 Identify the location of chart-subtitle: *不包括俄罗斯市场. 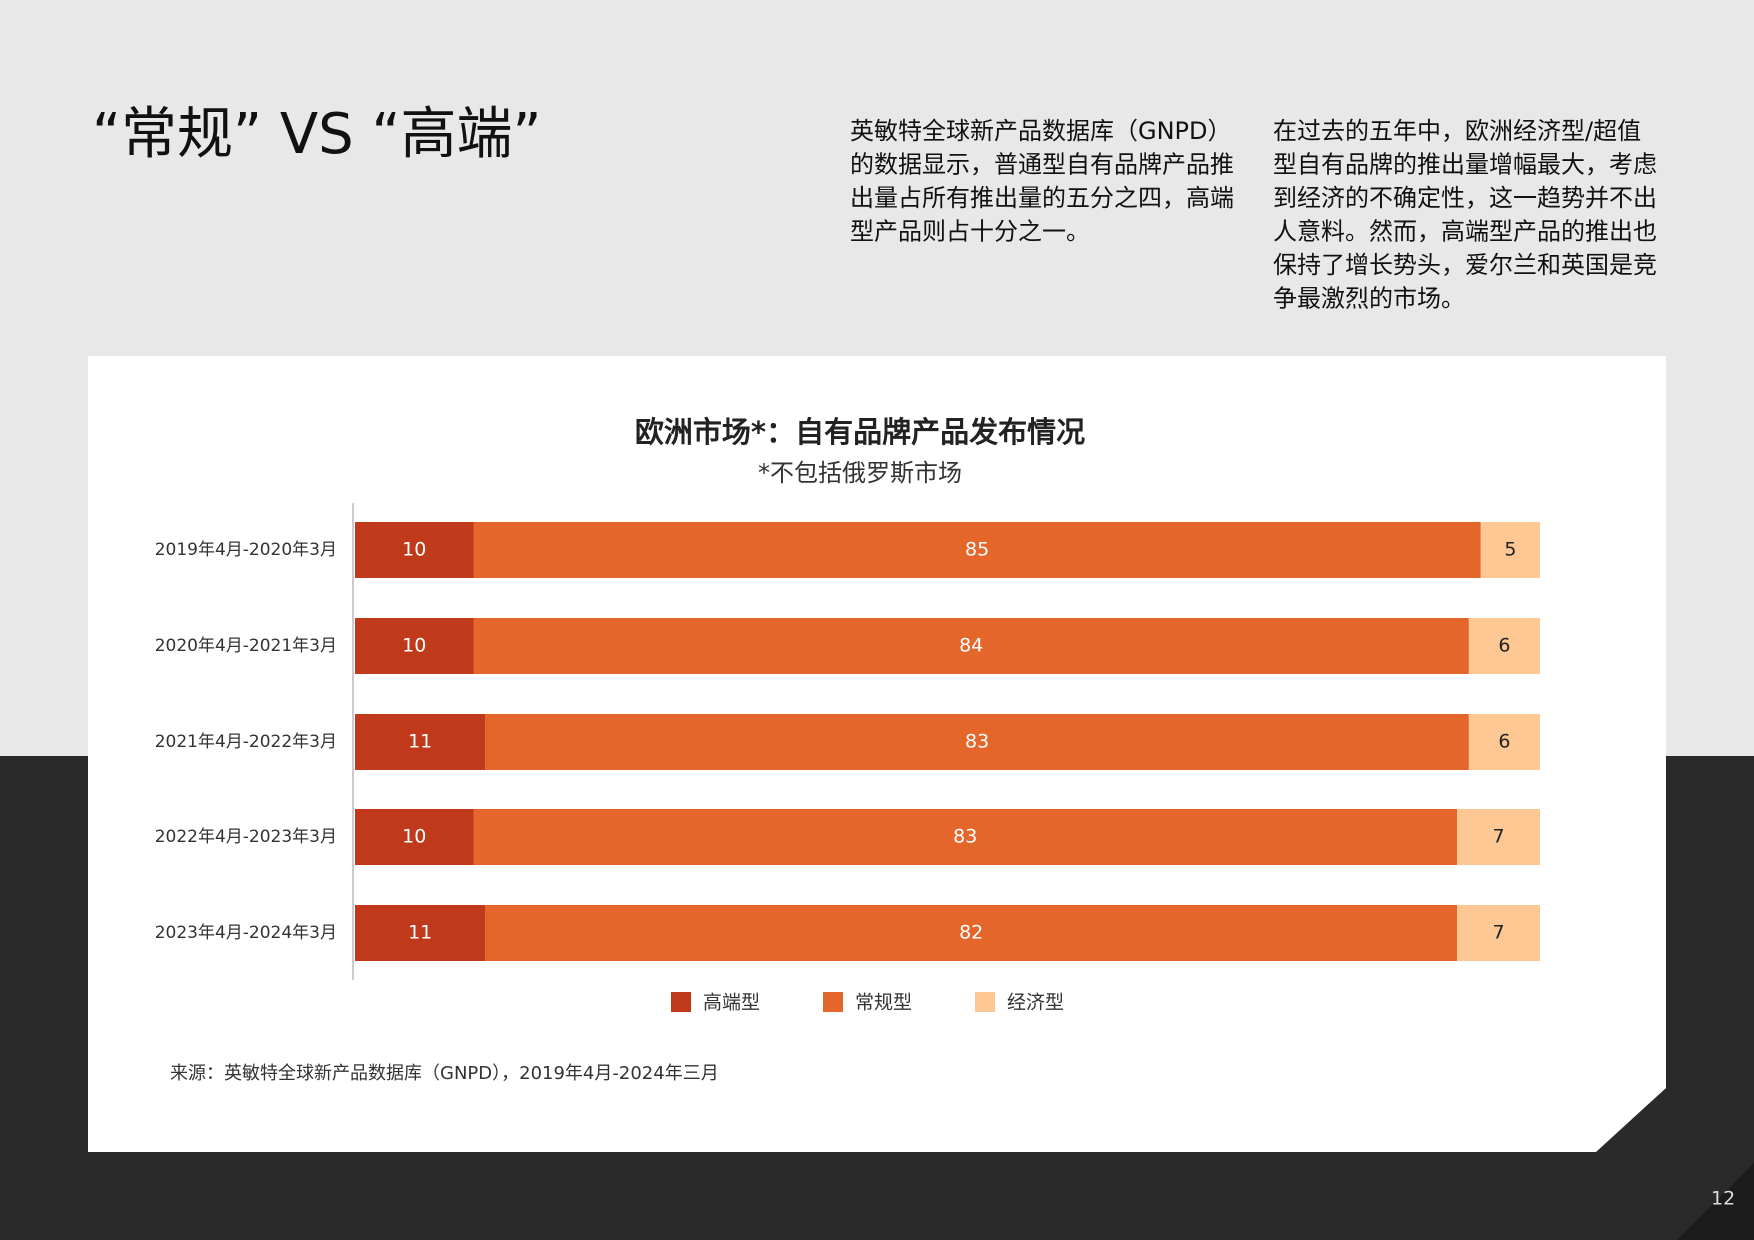
(860, 473).